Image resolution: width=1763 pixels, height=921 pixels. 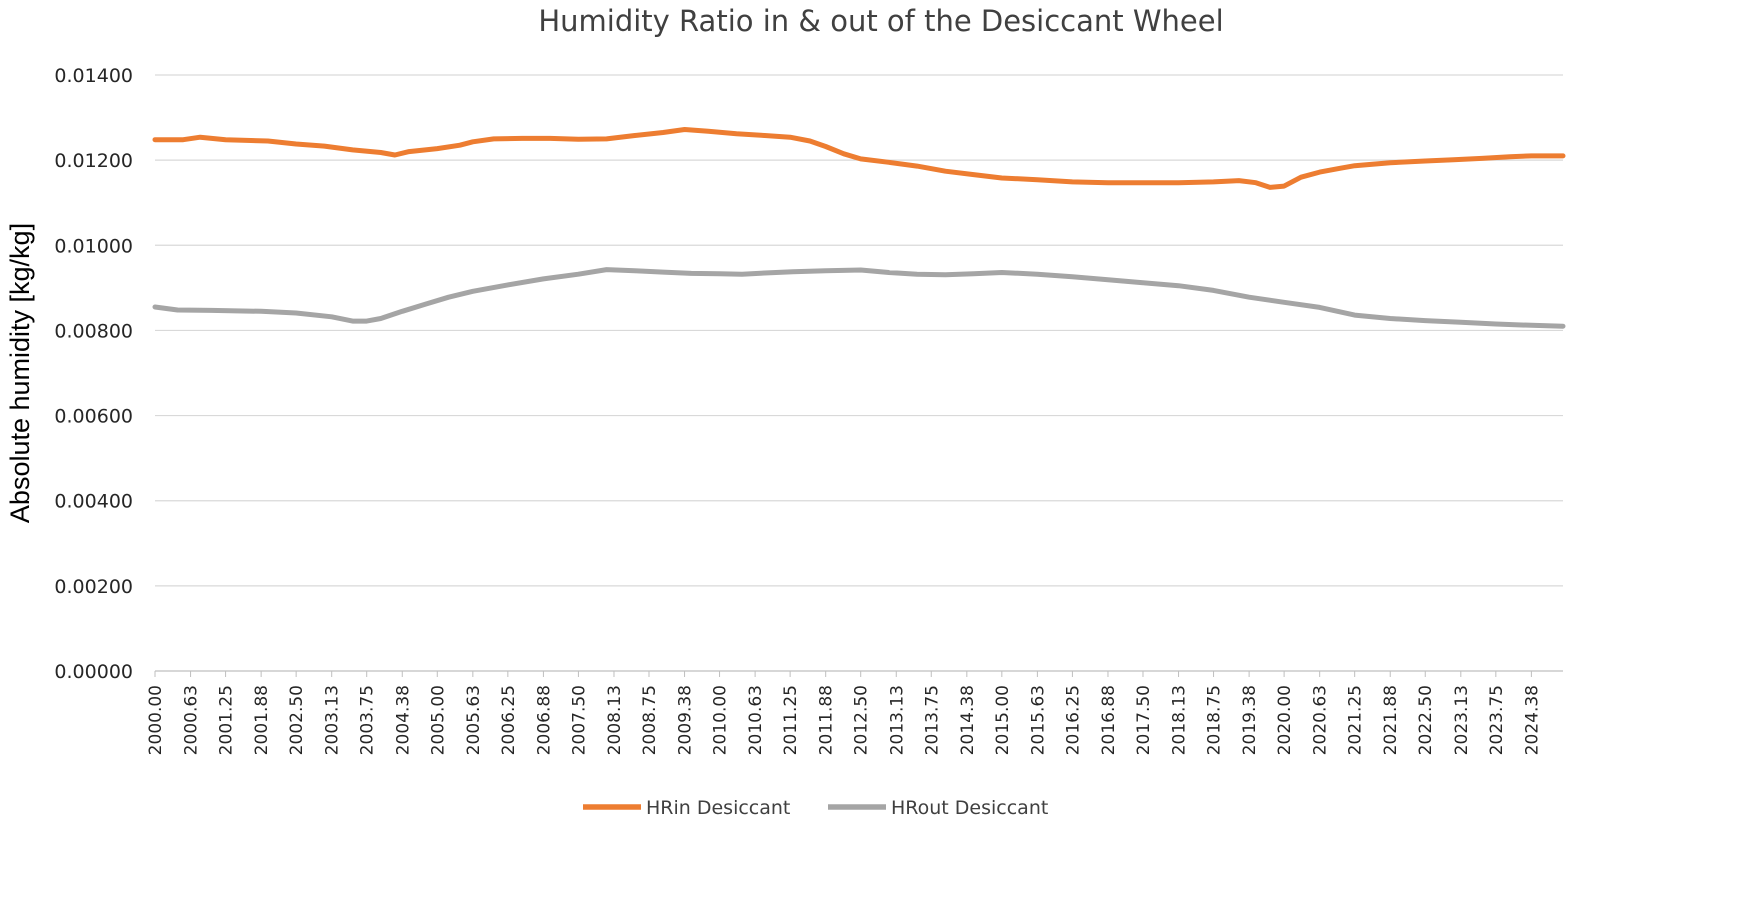 I want to click on x-tick-label: 2010.00, so click(x=721, y=720).